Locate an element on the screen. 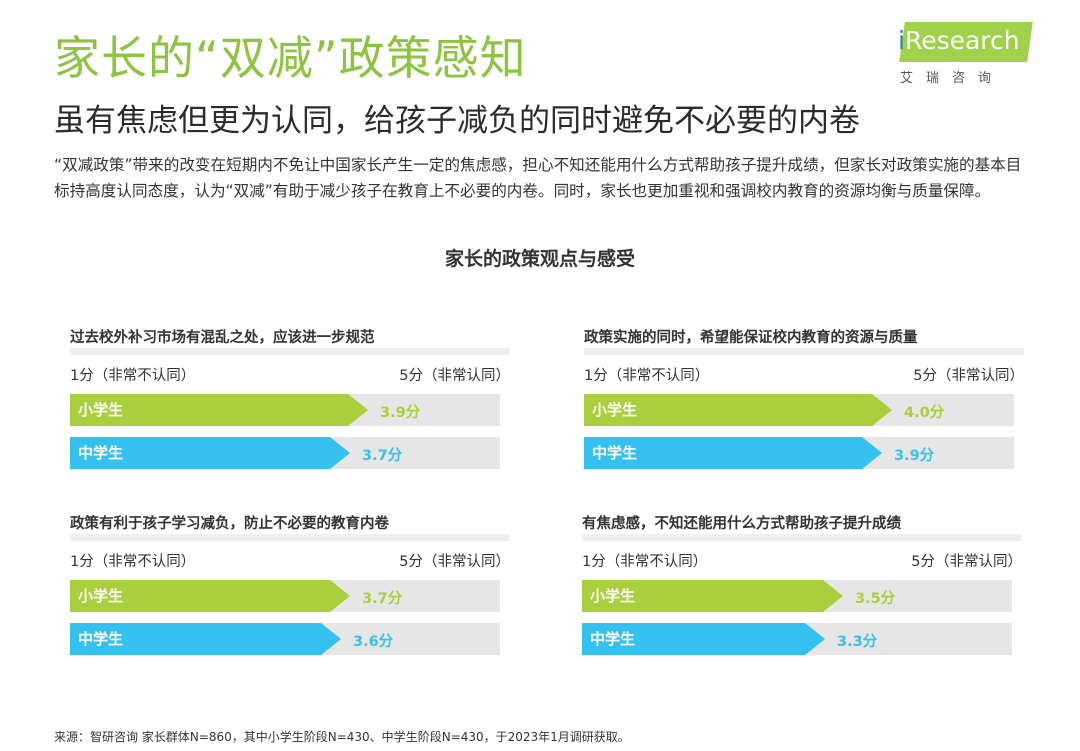 This screenshot has width=1080, height=751. bar-row: 小学生 3.7分 is located at coordinates (285, 596).